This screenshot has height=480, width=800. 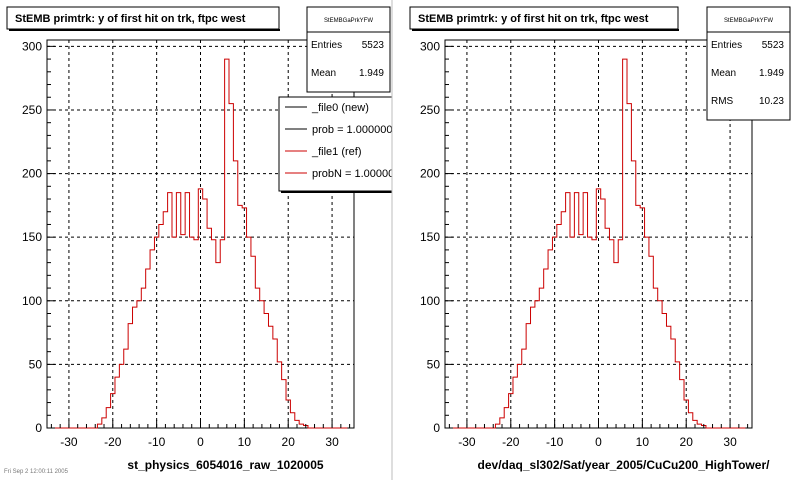 What do you see at coordinates (356, 174) in the screenshot?
I see `legend-label: probN = 1.000000` at bounding box center [356, 174].